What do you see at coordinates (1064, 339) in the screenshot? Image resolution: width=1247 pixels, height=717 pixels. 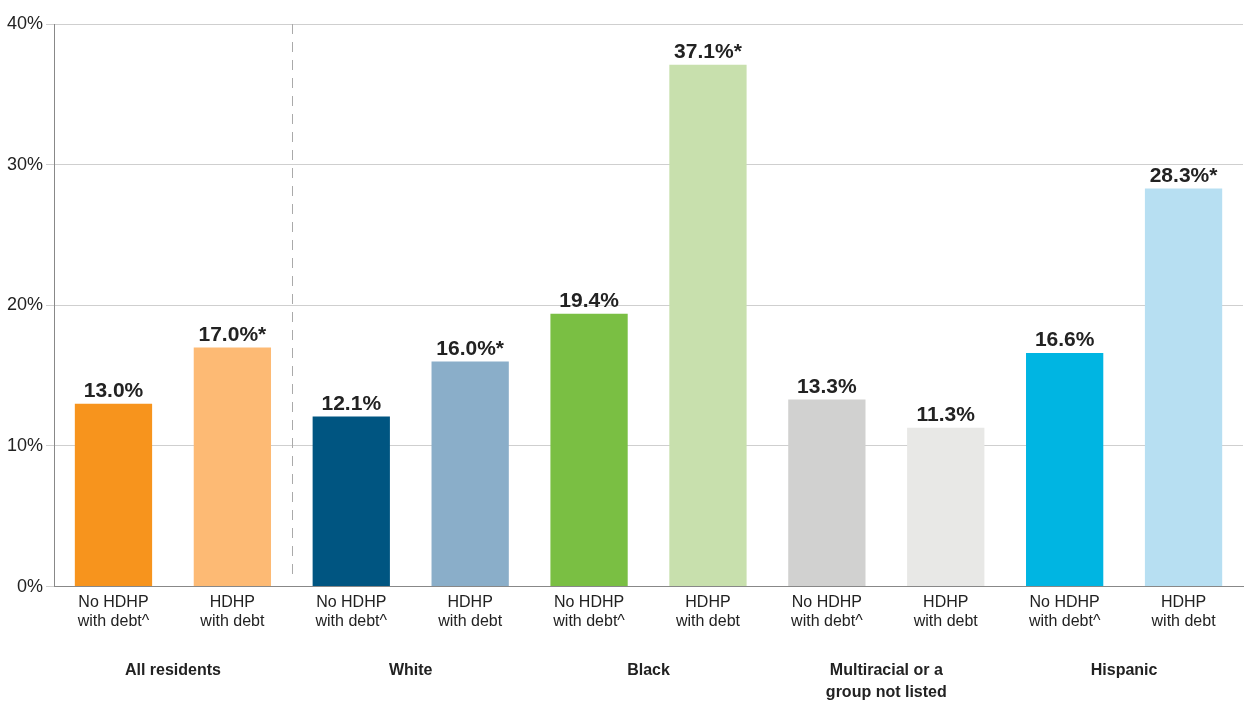 I see `data-label: 16.6%` at bounding box center [1064, 339].